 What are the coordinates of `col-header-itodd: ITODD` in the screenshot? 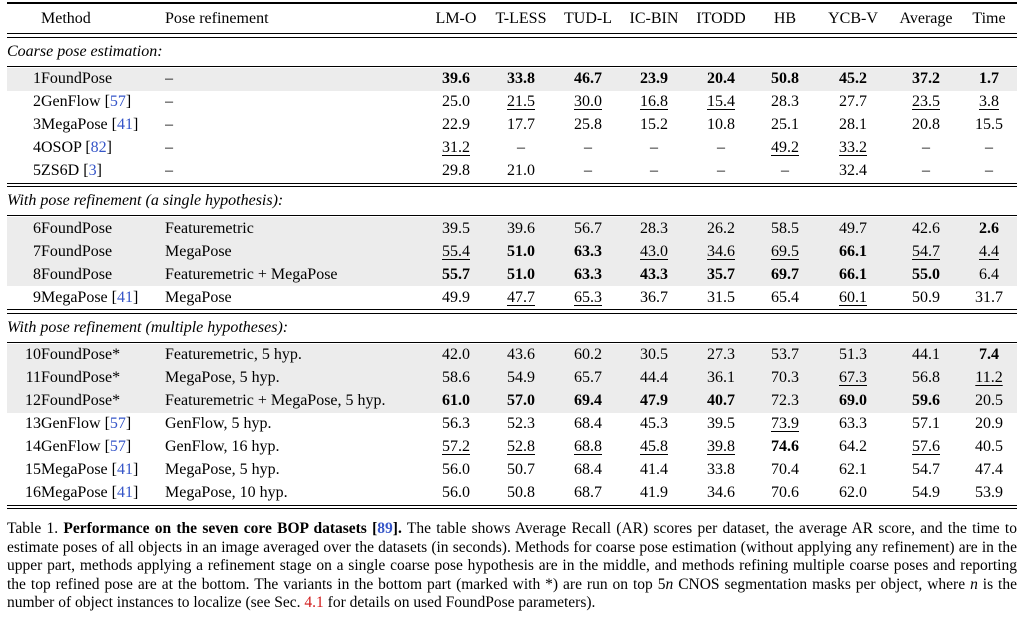 It's located at (721, 18).